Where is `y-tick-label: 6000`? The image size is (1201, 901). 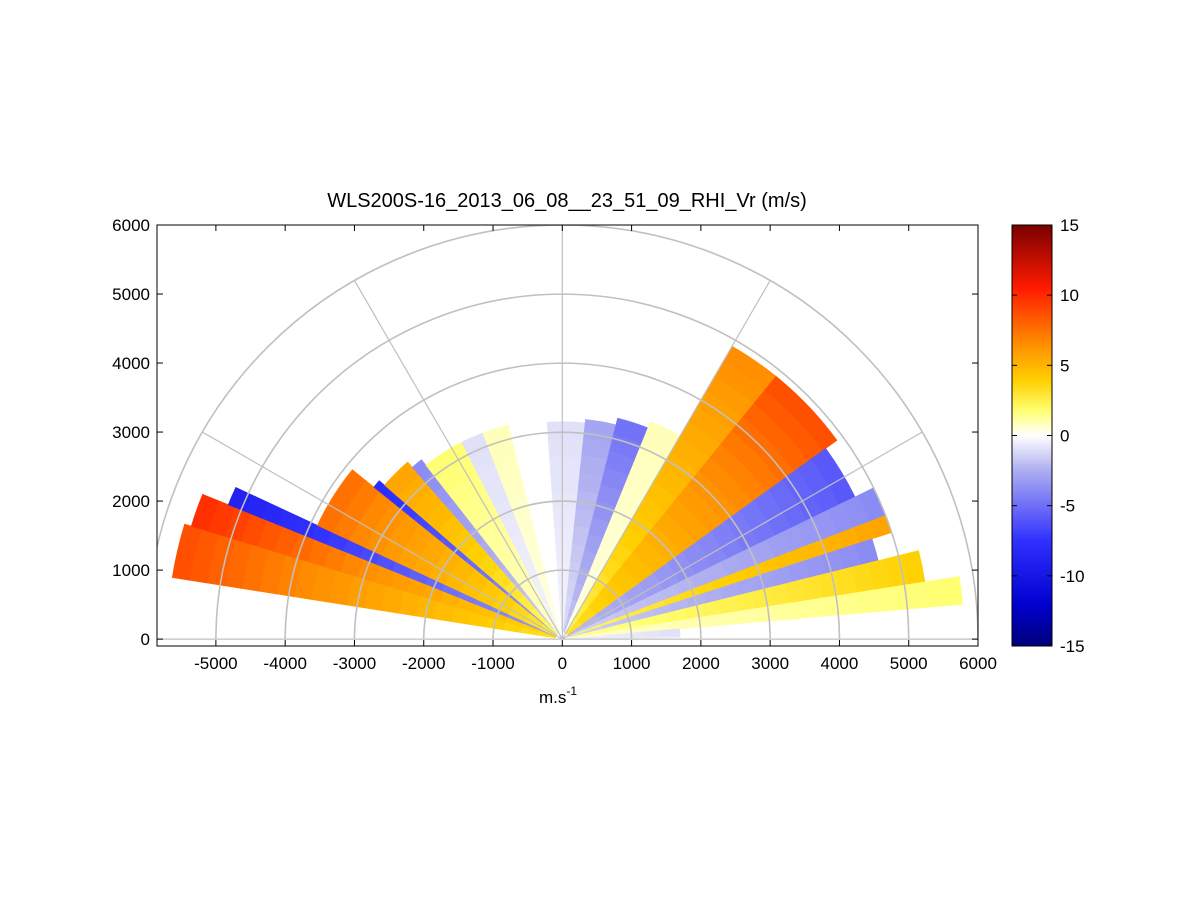
y-tick-label: 6000 is located at coordinates (131, 225).